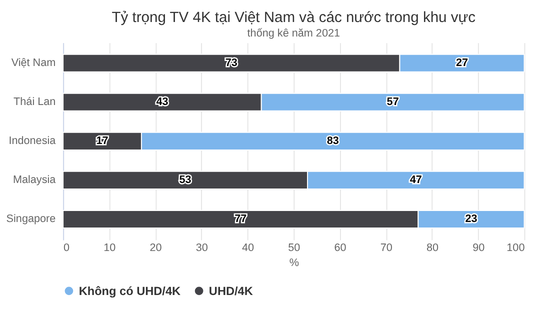 The image size is (541, 323). What do you see at coordinates (130, 291) in the screenshot?
I see `legend-label: Không có UHD/4K` at bounding box center [130, 291].